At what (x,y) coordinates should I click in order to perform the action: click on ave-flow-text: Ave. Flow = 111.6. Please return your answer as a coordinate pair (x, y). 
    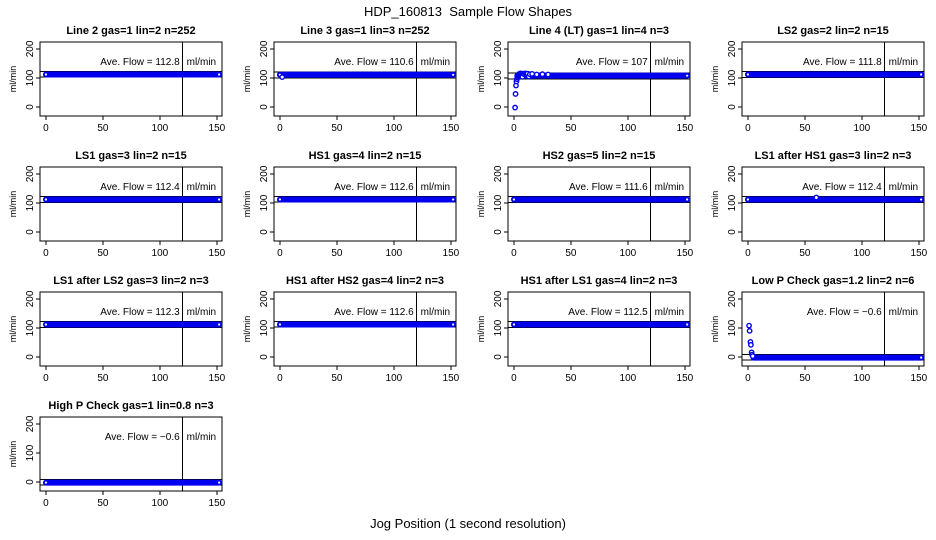
    Looking at the image, I should click on (608, 187).